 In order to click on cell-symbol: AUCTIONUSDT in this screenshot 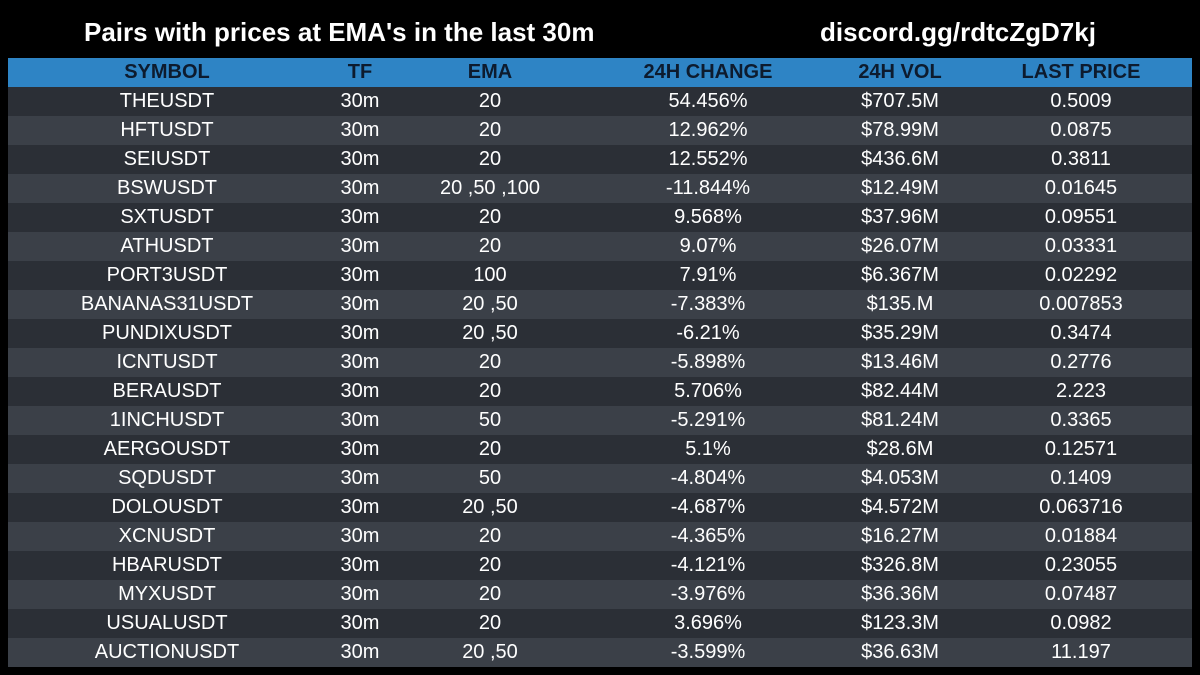, I will do `click(167, 652)`.